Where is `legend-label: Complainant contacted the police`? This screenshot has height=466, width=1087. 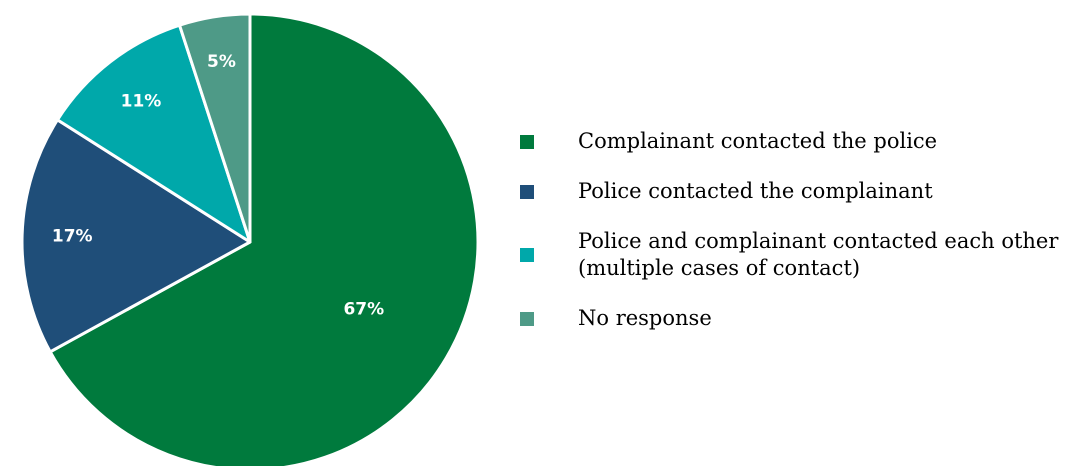 legend-label: Complainant contacted the police is located at coordinates (829, 141).